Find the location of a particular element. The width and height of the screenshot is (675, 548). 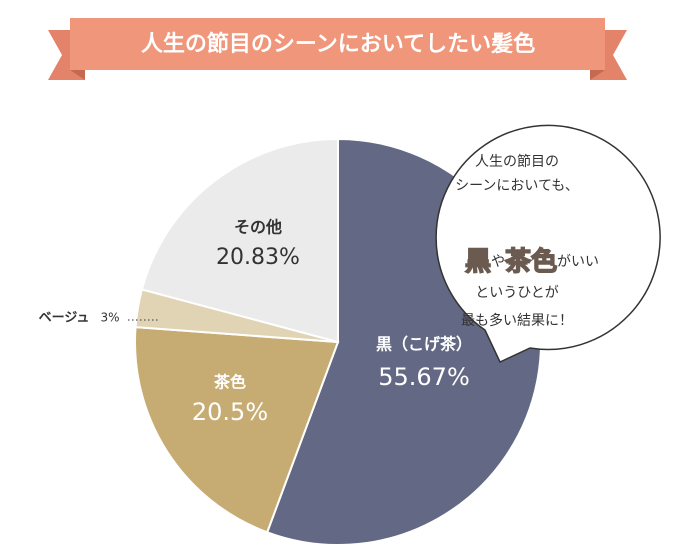

speech-bubble is located at coordinates (548, 243).